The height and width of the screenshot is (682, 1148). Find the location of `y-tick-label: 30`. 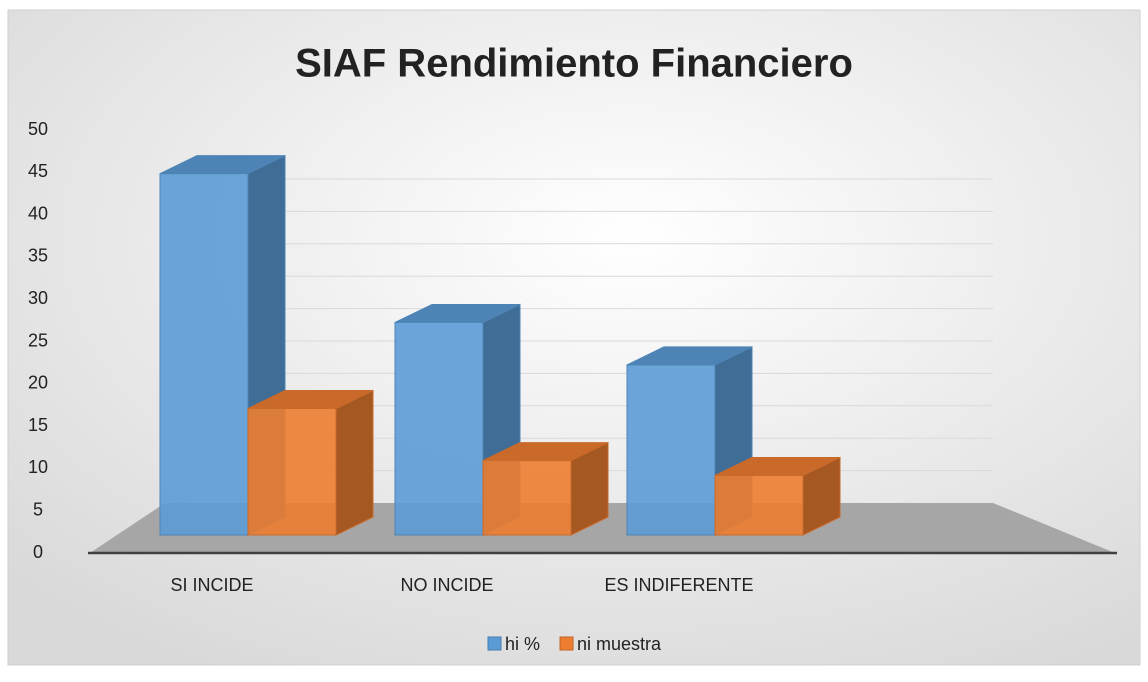

y-tick-label: 30 is located at coordinates (38, 298).